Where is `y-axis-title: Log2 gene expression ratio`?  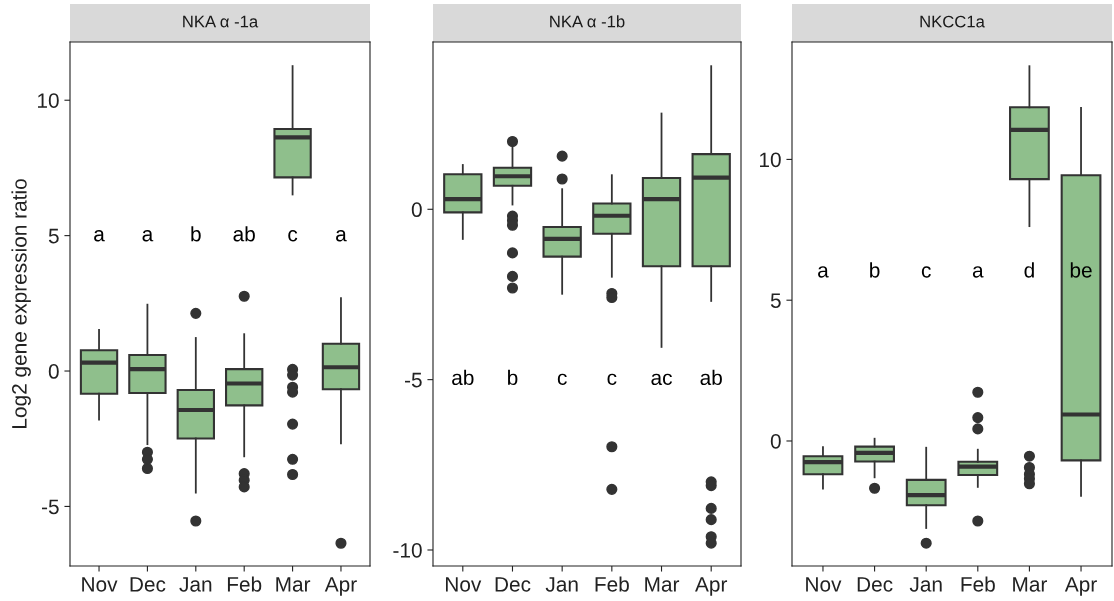
y-axis-title: Log2 gene expression ratio is located at coordinates (21, 303).